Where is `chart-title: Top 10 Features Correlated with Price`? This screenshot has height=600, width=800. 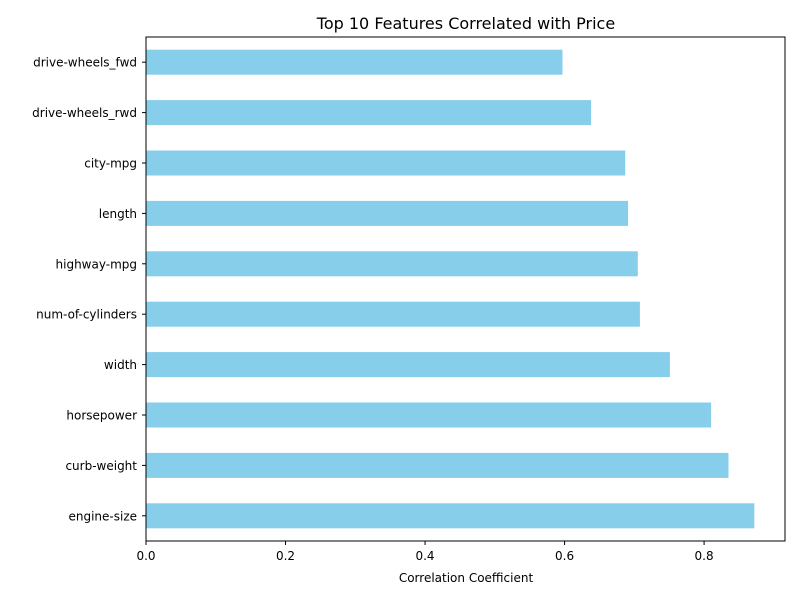 chart-title: Top 10 Features Correlated with Price is located at coordinates (465, 23).